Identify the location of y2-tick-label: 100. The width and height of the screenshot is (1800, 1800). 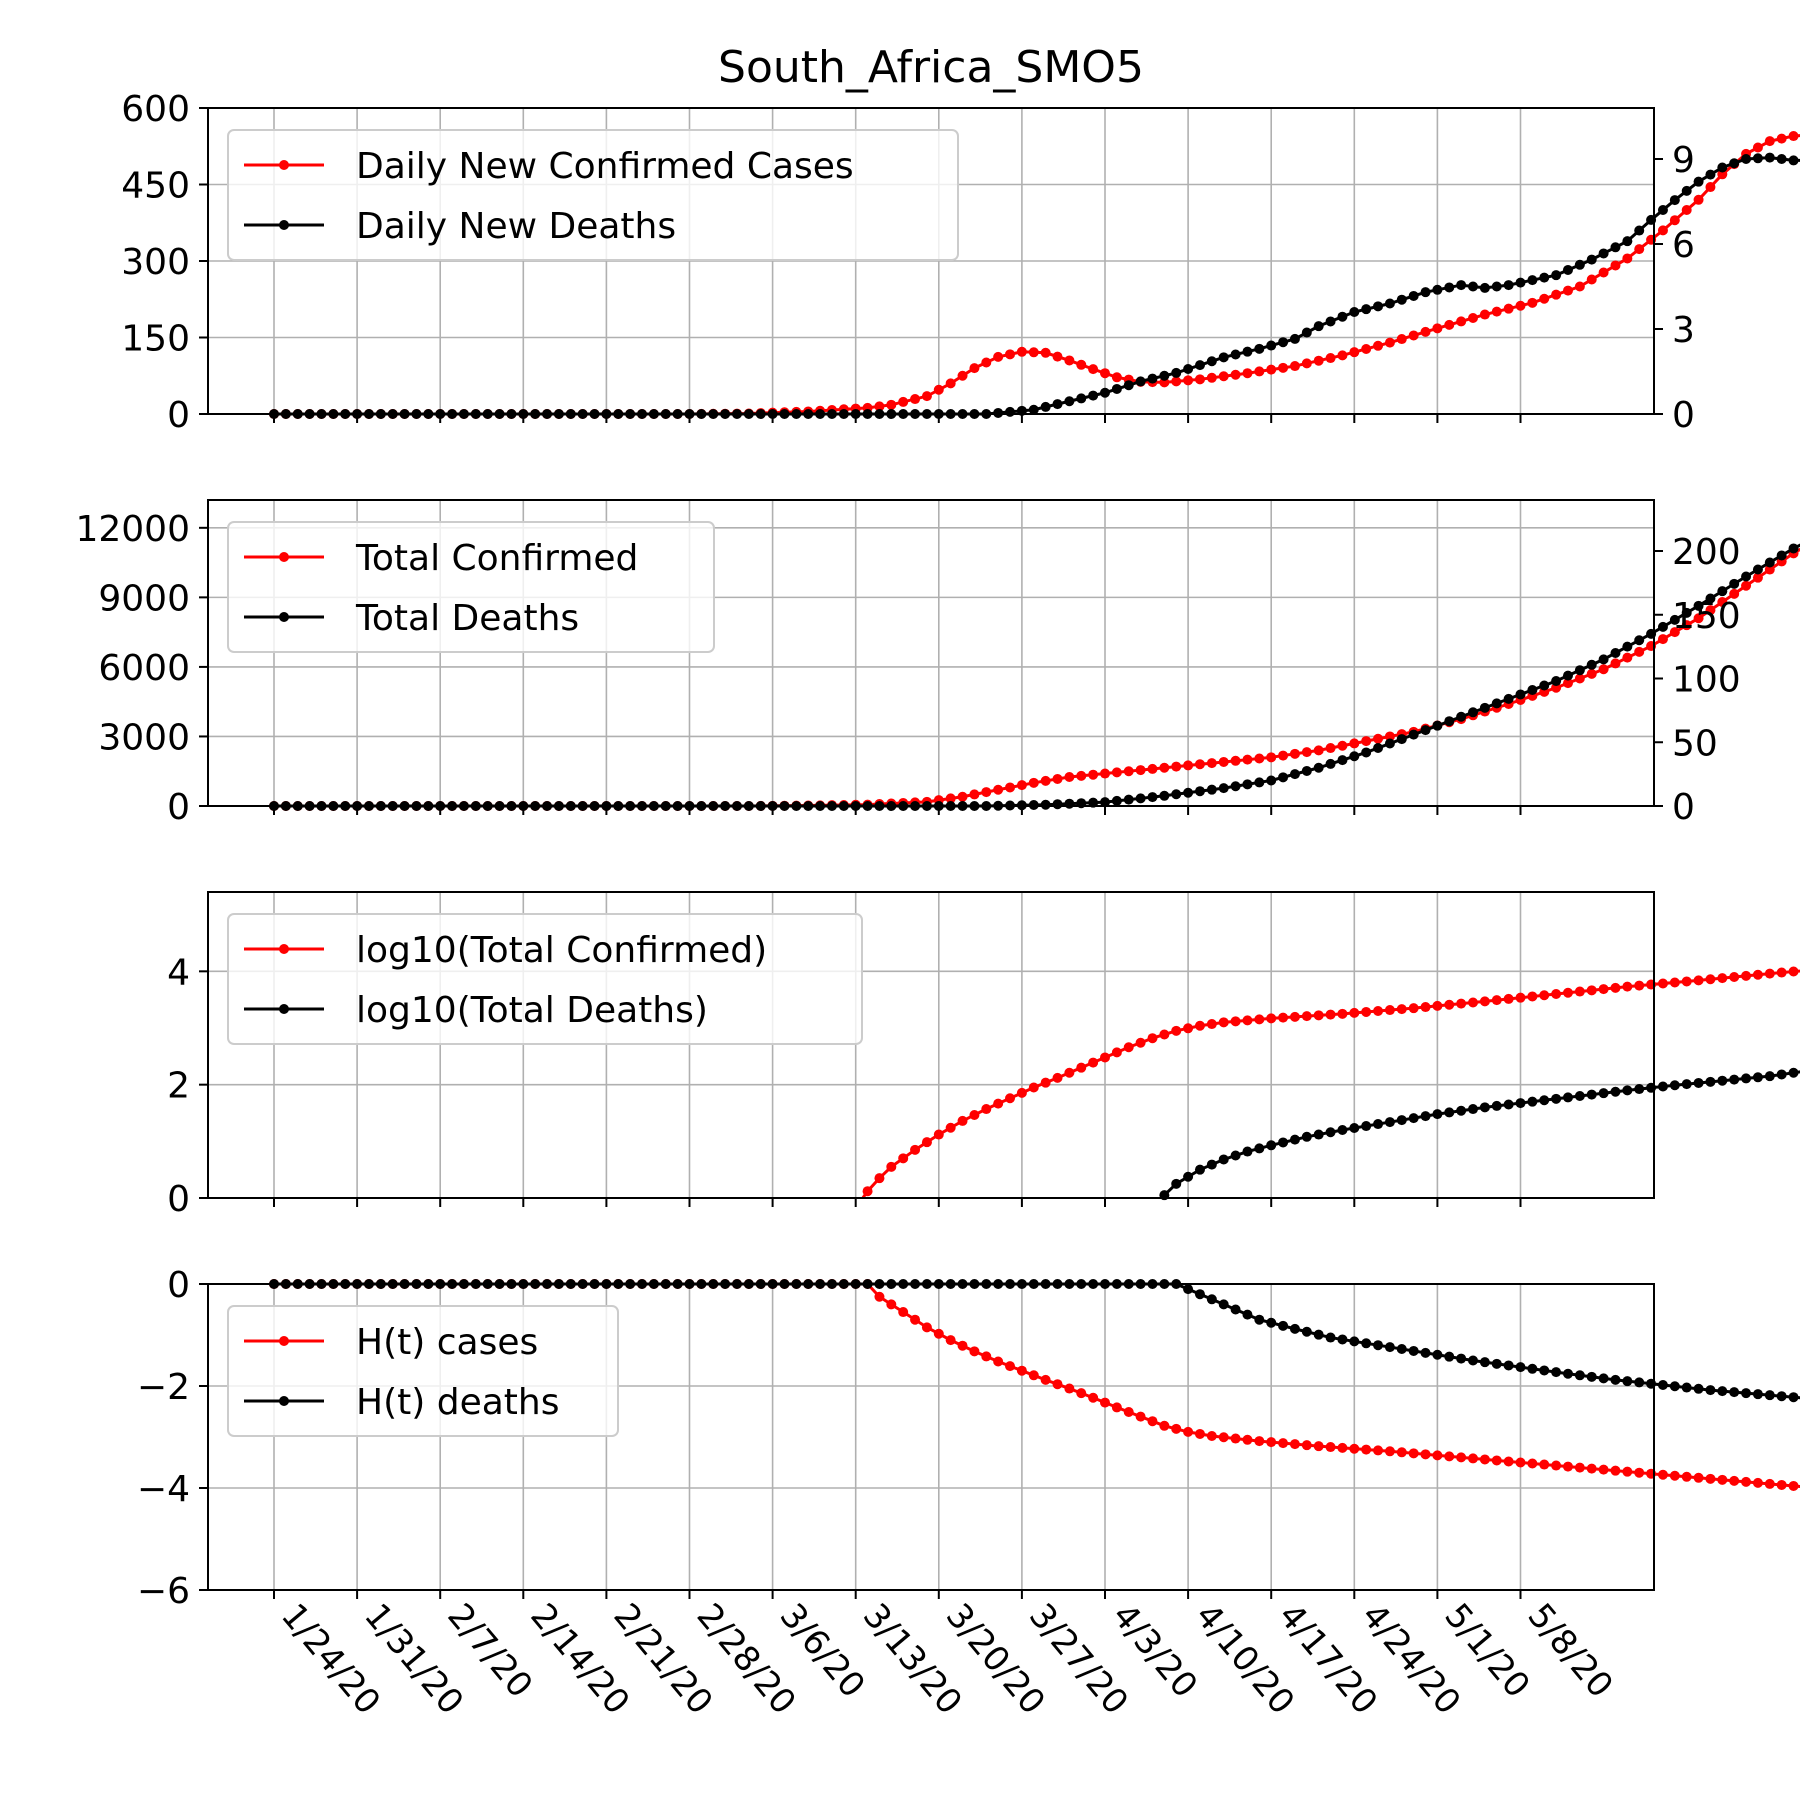
(1706, 680).